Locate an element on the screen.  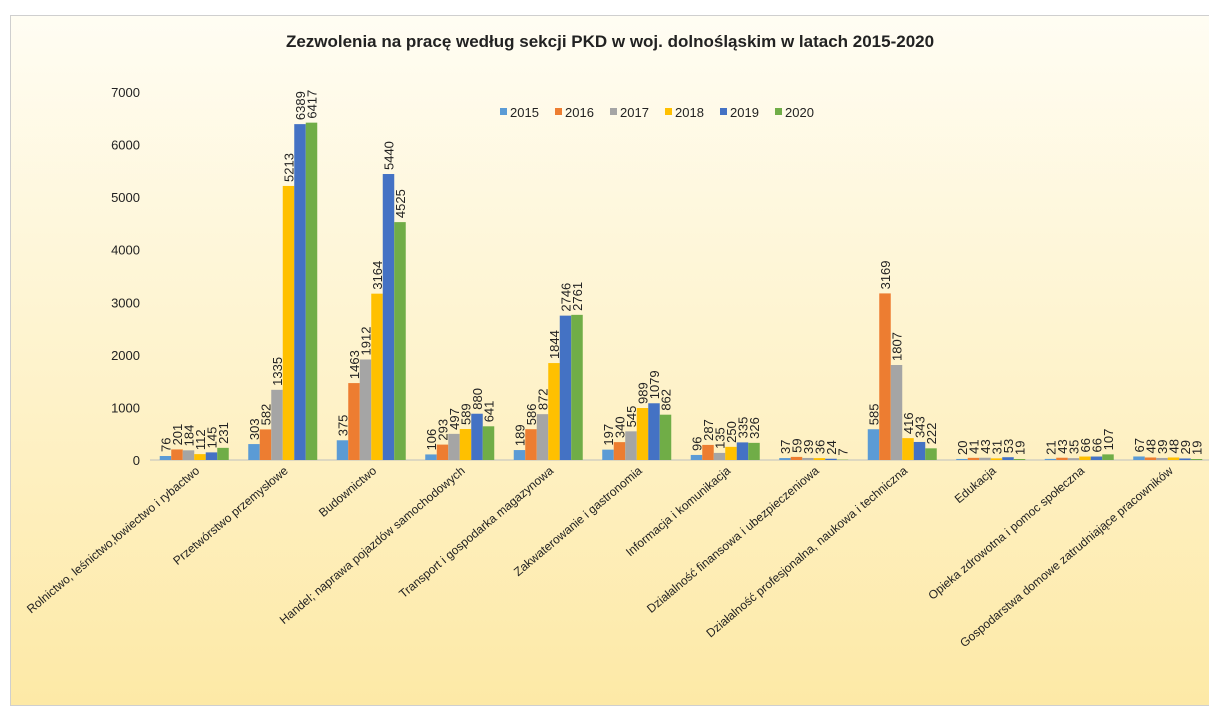
data-label: 3169 is located at coordinates (885, 274).